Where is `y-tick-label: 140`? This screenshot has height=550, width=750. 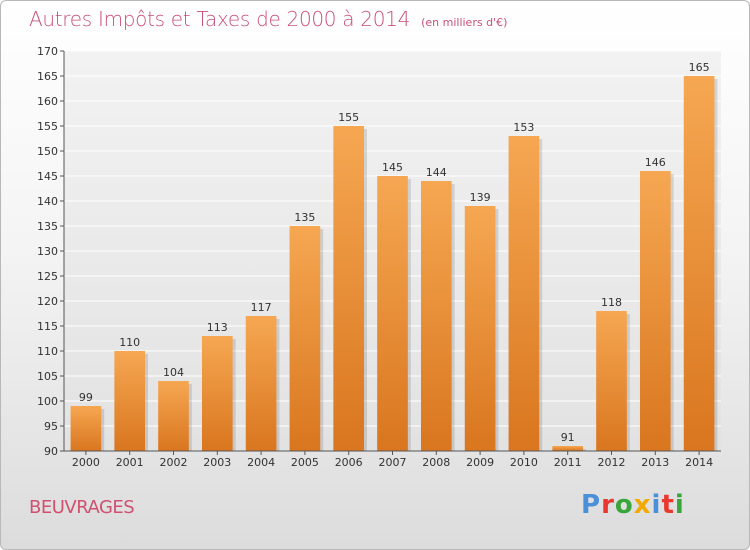 y-tick-label: 140 is located at coordinates (47, 201).